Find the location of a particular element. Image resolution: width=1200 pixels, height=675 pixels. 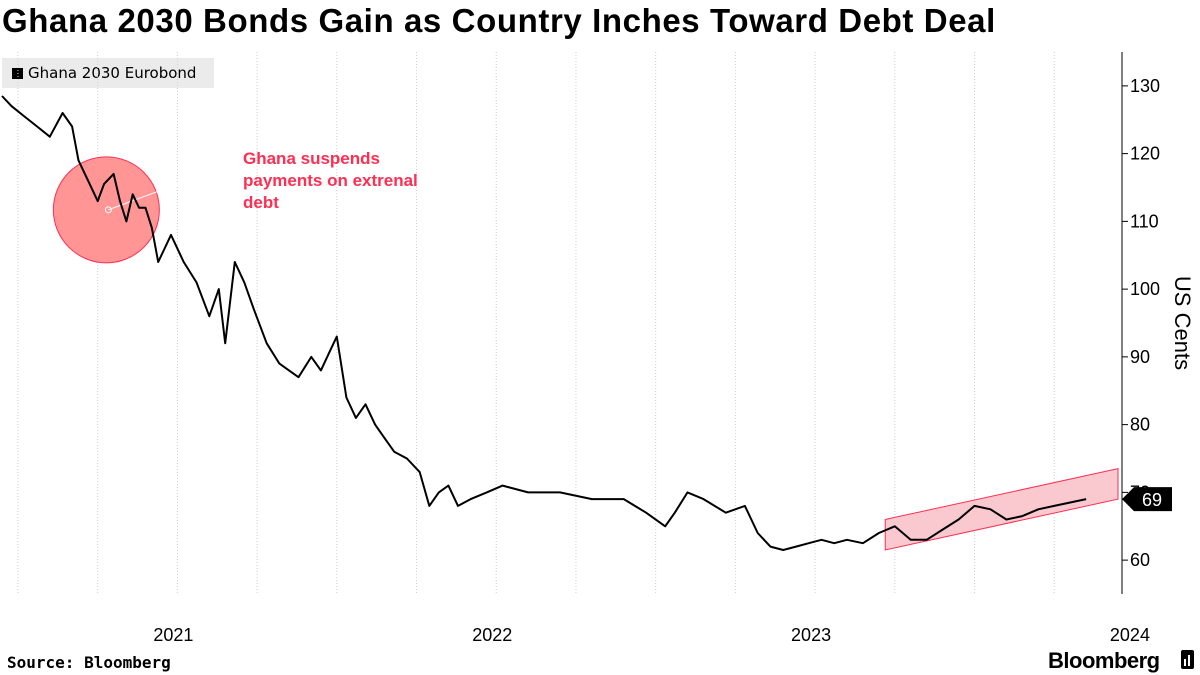

annotation-leader is located at coordinates (165, 189).